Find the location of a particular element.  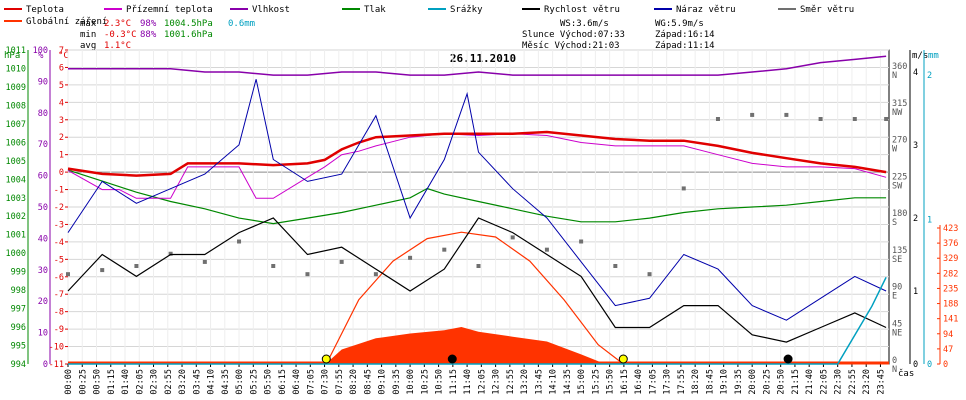

x-tick-label: 09:35 is located at coordinates (397, 382).